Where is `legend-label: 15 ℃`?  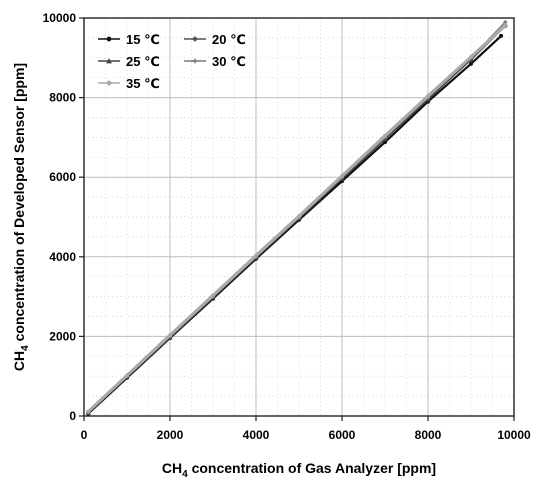
legend-label: 15 ℃ is located at coordinates (143, 39).